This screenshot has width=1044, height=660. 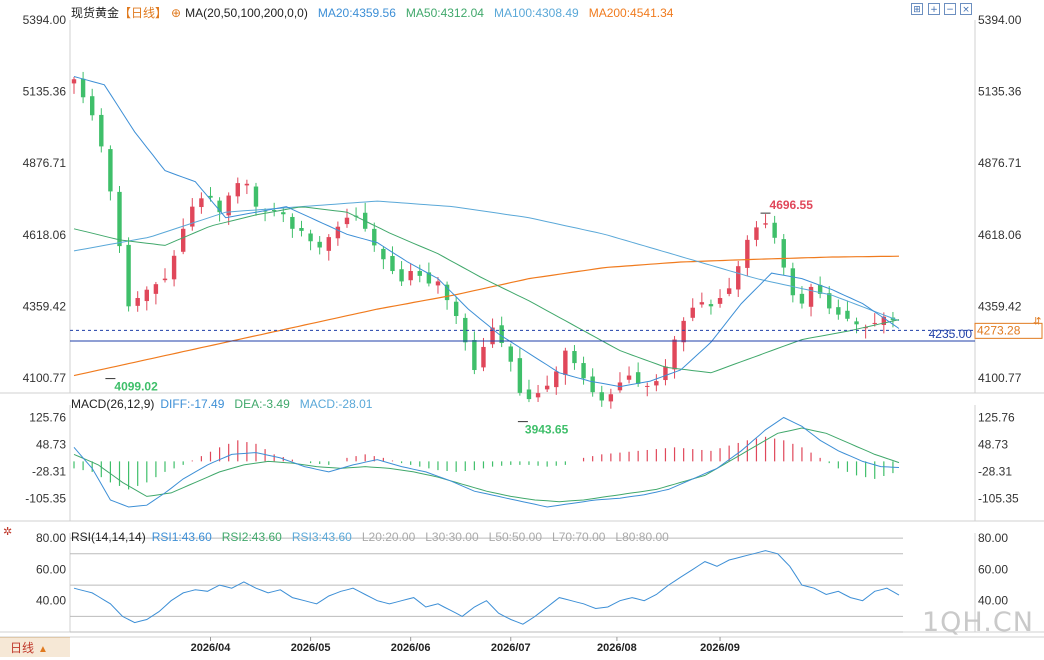 What do you see at coordinates (993, 601) in the screenshot?
I see `rsi-y-tick-right: 40.00` at bounding box center [993, 601].